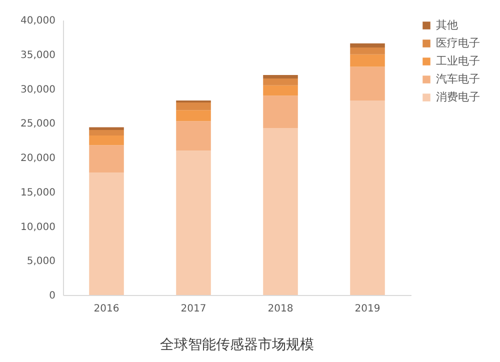 This screenshot has height=362, width=500. I want to click on text: 全球智能传感器市场规模, so click(237, 345).